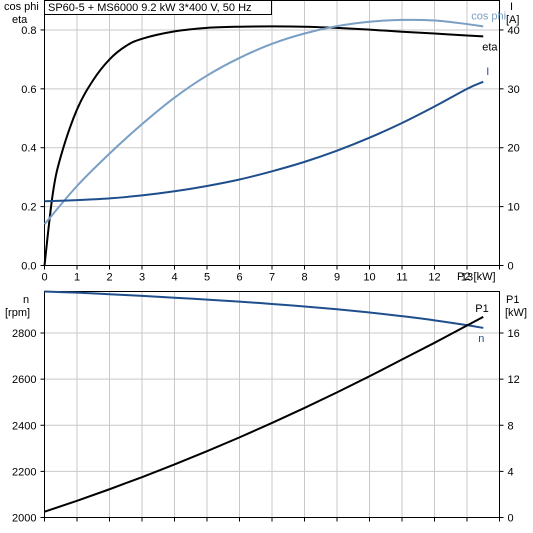  I want to click on top-right-tick-label: 30, so click(514, 90).